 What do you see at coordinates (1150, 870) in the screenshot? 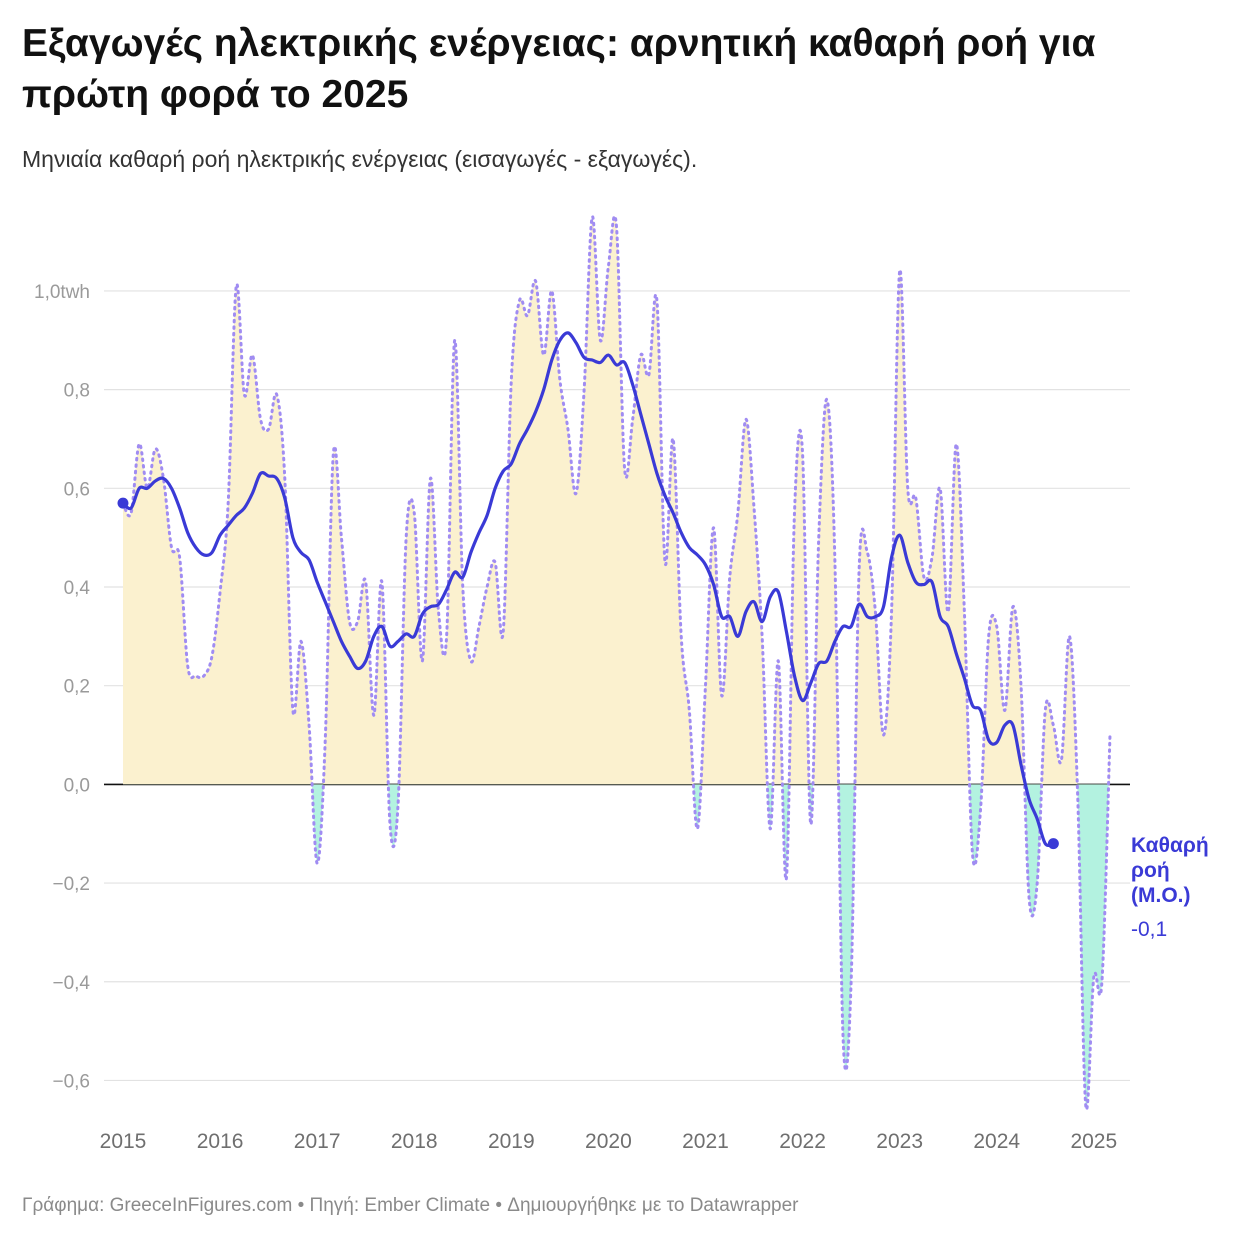
I see `end-label-name: ροή` at bounding box center [1150, 870].